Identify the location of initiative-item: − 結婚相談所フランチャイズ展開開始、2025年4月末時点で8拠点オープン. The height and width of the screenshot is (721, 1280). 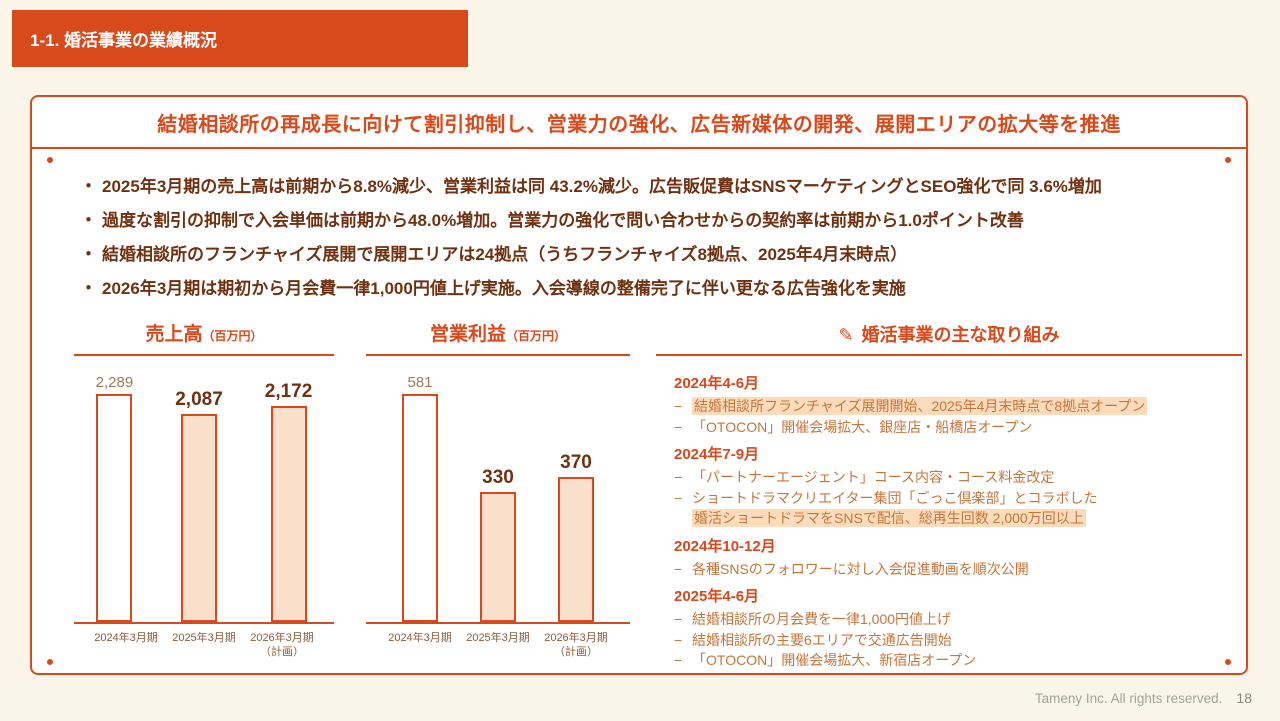
(958, 406).